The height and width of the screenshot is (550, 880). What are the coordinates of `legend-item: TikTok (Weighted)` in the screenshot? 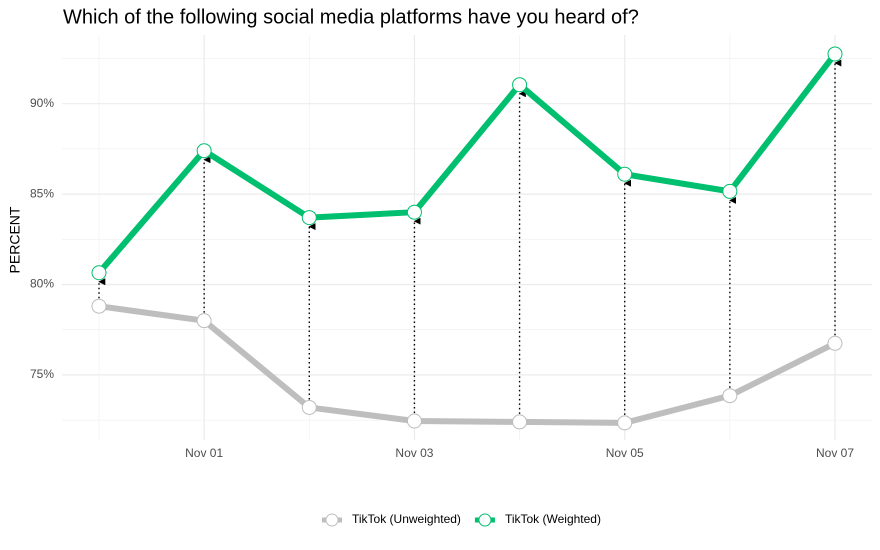 It's located at (537, 519).